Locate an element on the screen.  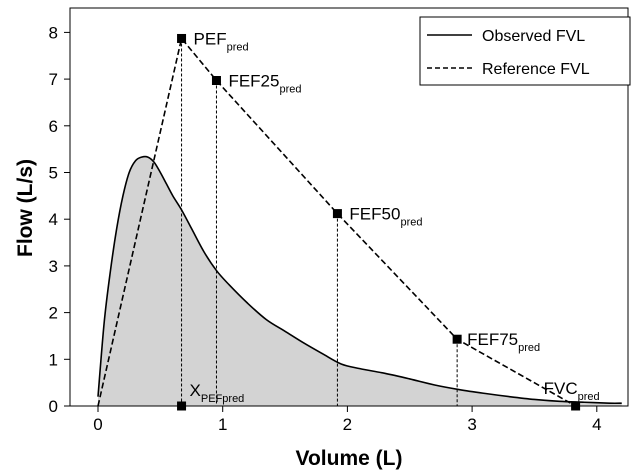
y-axis-title: Flow (L/s) is located at coordinates (25, 208).